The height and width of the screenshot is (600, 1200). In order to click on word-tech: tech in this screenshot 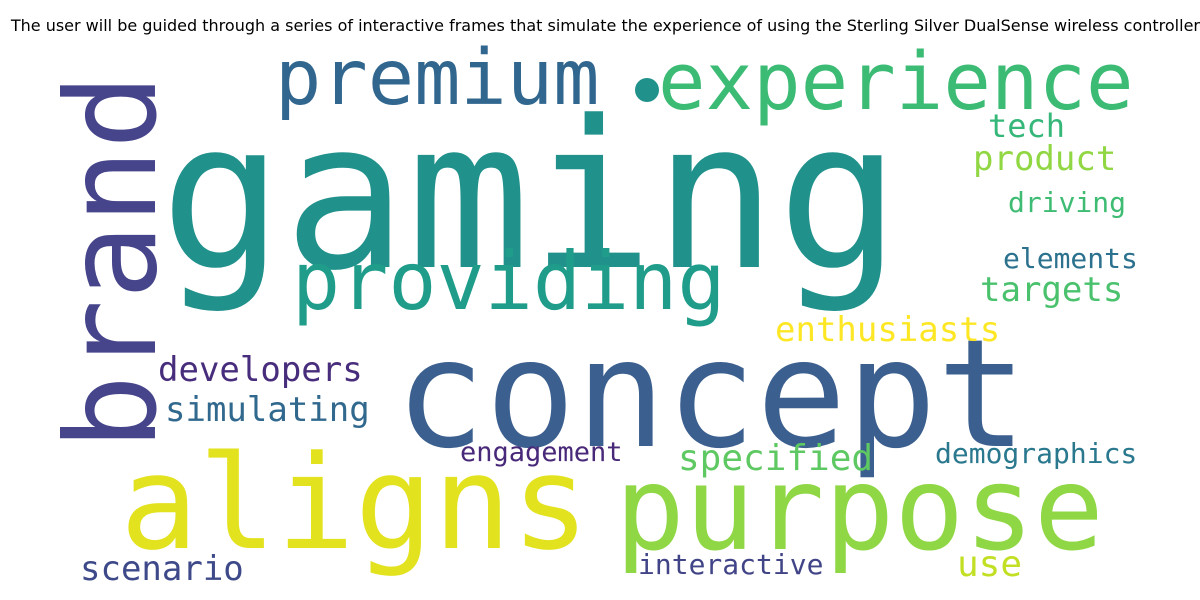, I will do `click(1027, 126)`.